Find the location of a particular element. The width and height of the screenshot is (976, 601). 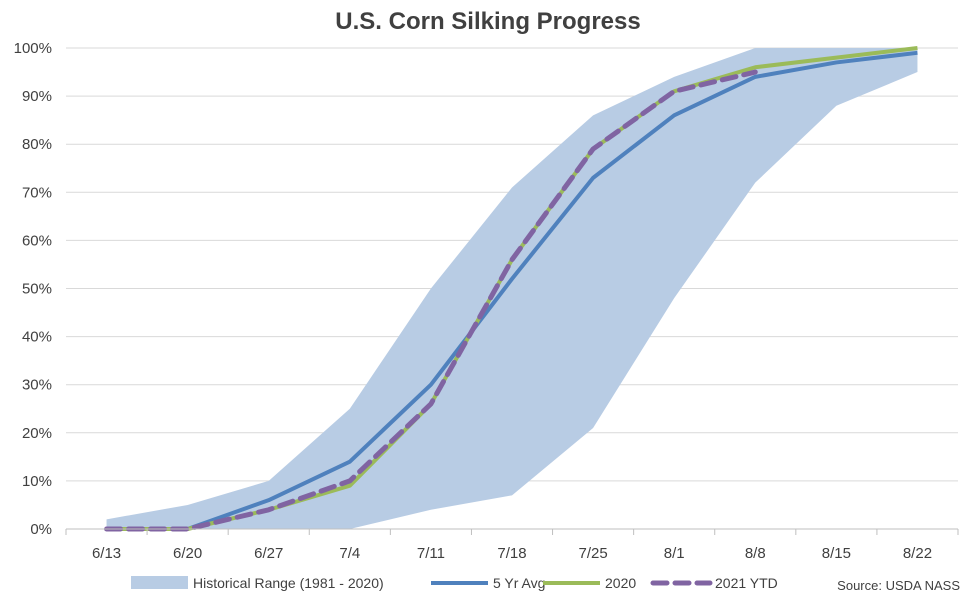

x-tick-label: 6/20 is located at coordinates (187, 553).